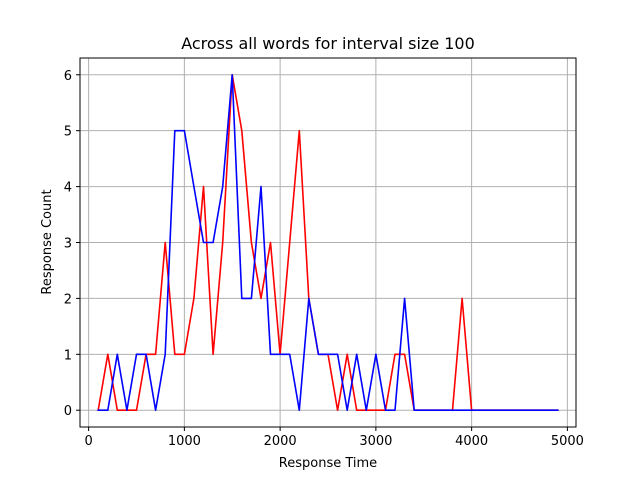 This screenshot has width=640, height=480. What do you see at coordinates (47, 241) in the screenshot?
I see `y-axis-label: Response Count` at bounding box center [47, 241].